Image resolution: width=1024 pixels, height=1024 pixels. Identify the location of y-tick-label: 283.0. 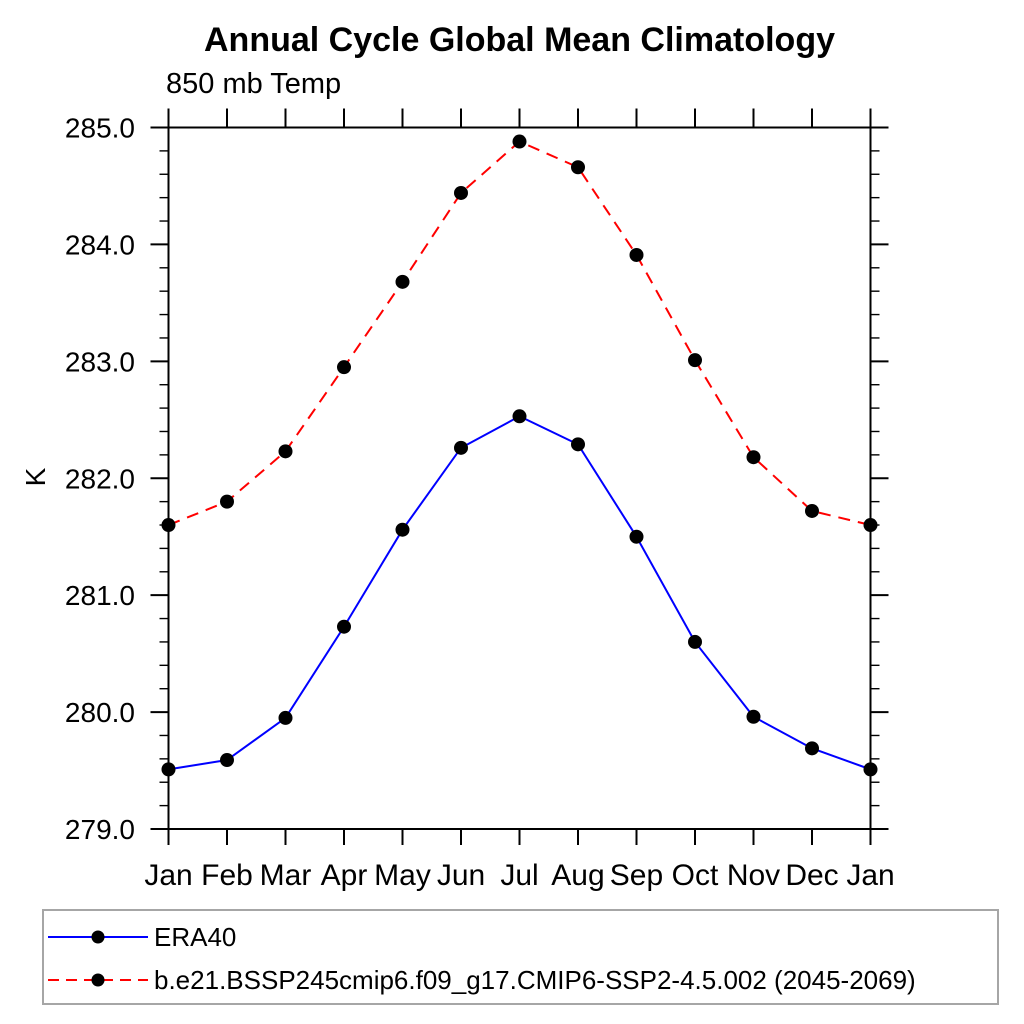
(100, 361).